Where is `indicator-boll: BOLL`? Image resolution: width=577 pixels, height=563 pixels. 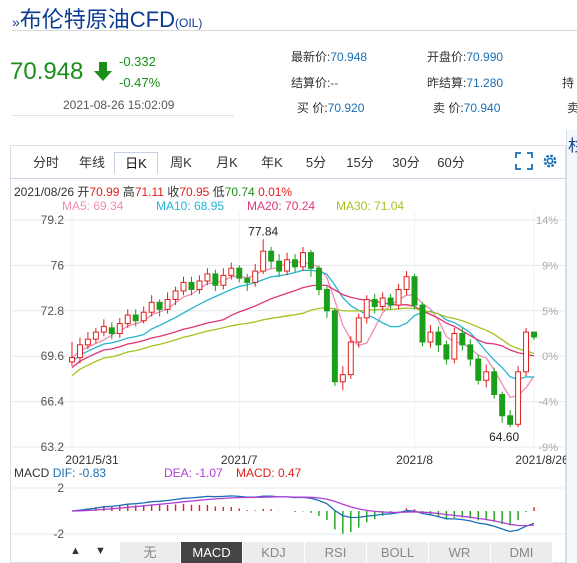
indicator-boll: BOLL is located at coordinates (398, 552).